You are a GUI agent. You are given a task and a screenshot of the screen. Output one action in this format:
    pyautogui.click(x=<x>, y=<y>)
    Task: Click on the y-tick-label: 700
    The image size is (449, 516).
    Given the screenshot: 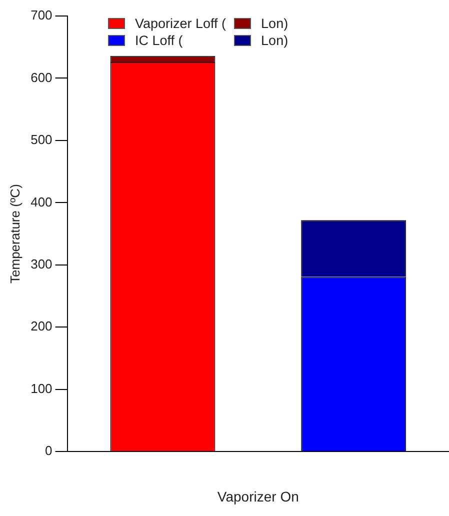 What is the action you would take?
    pyautogui.click(x=41, y=15)
    